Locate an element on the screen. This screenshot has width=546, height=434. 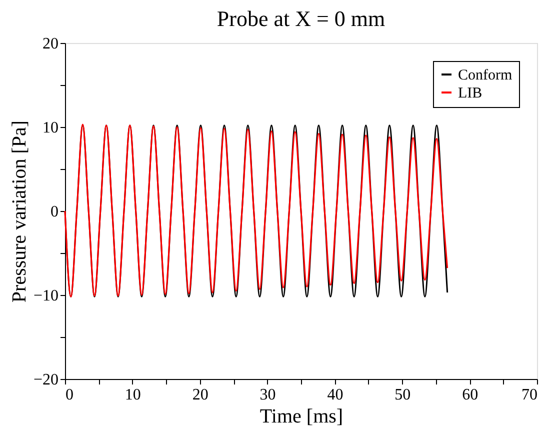
legend-label: LIB is located at coordinates (470, 94).